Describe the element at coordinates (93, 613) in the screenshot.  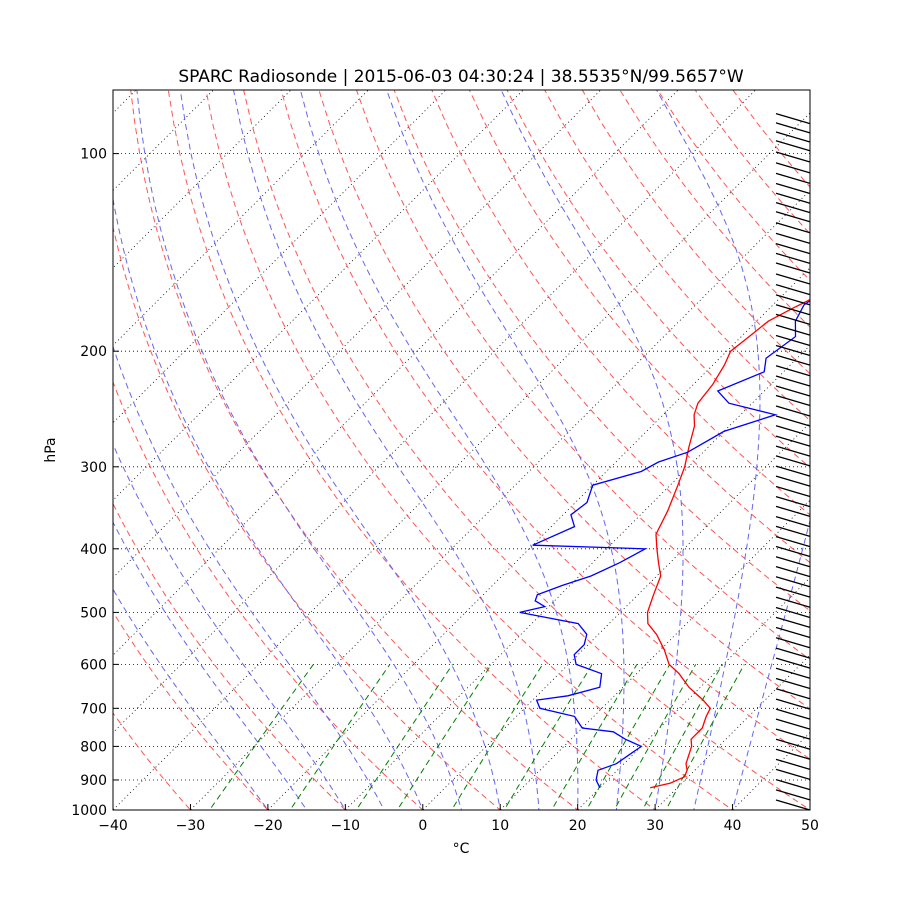
I see `y-tick-label: 500` at that location.